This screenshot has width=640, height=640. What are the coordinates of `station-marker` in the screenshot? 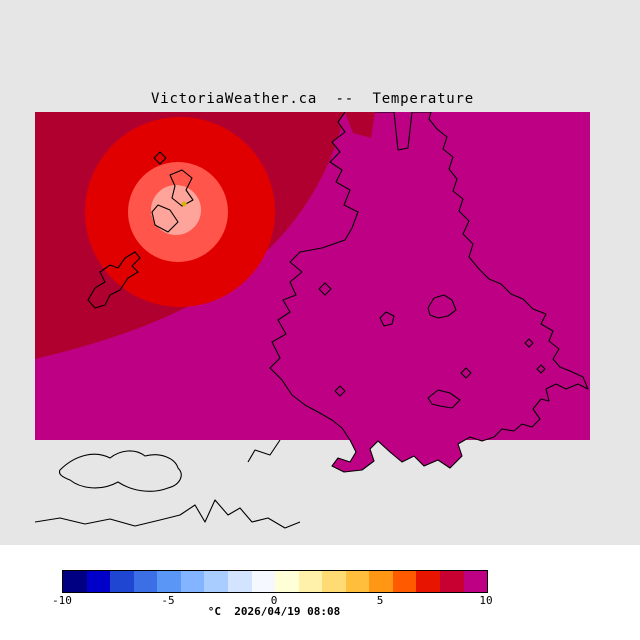 It's located at (184, 204).